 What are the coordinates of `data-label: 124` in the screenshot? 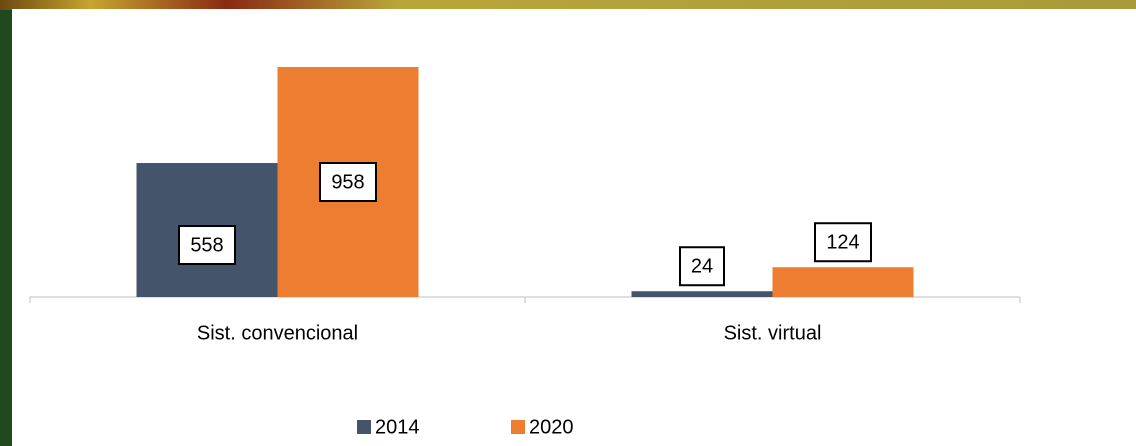 It's located at (842, 243).